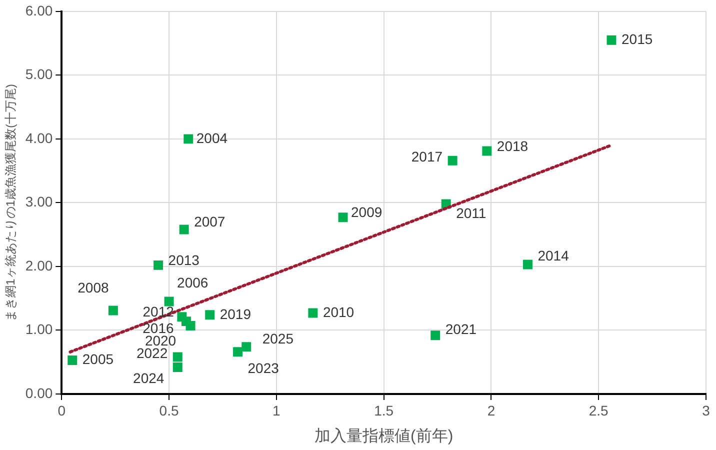 Image resolution: width=716 pixels, height=450 pixels. I want to click on x-tick-label: 0, so click(62, 410).